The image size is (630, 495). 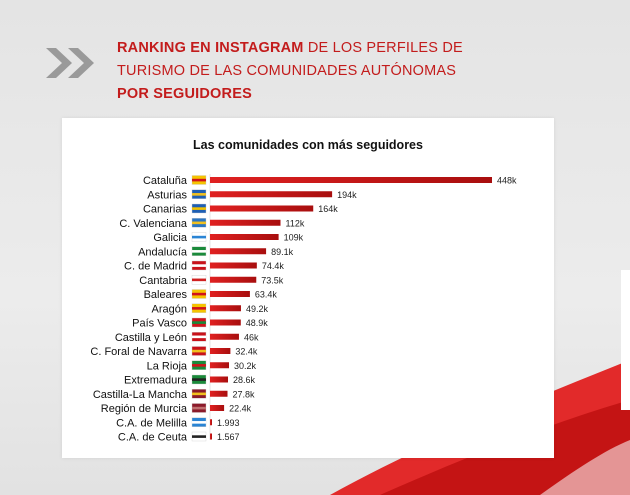 What do you see at coordinates (151, 338) in the screenshot?
I see `category-label: Castilla y León` at bounding box center [151, 338].